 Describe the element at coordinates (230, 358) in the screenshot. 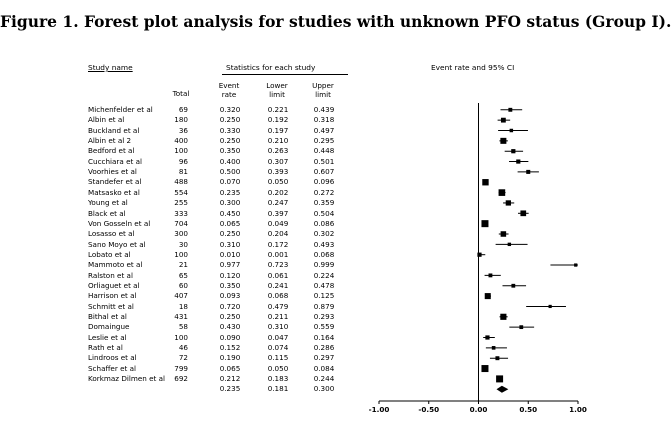

I see `study-event-rate: 0.190` at that location.